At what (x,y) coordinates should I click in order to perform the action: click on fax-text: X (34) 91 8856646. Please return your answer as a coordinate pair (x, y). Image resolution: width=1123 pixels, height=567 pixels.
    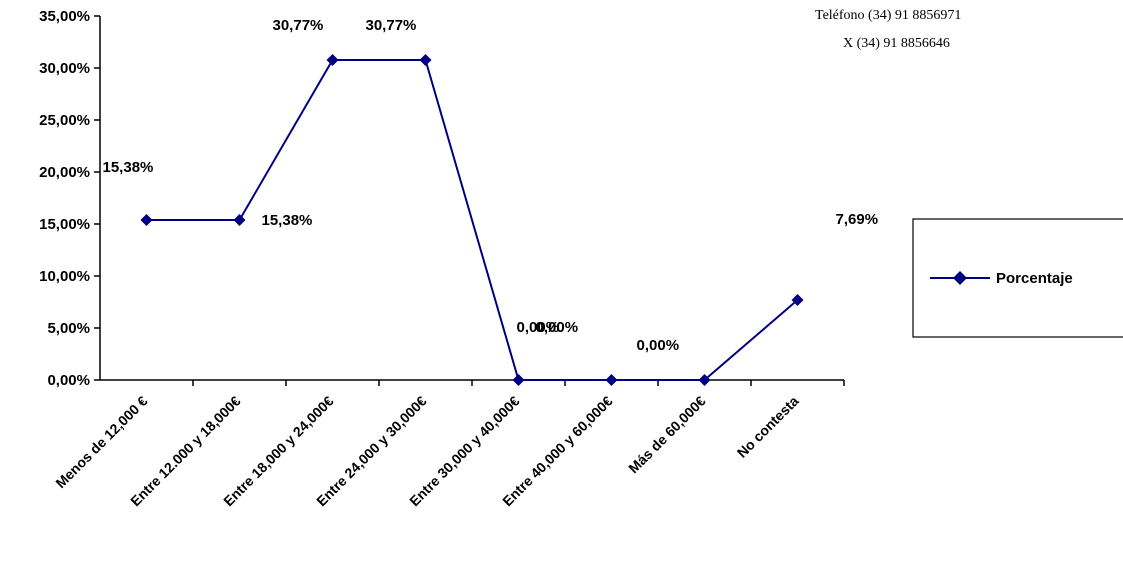
    Looking at the image, I should click on (896, 43).